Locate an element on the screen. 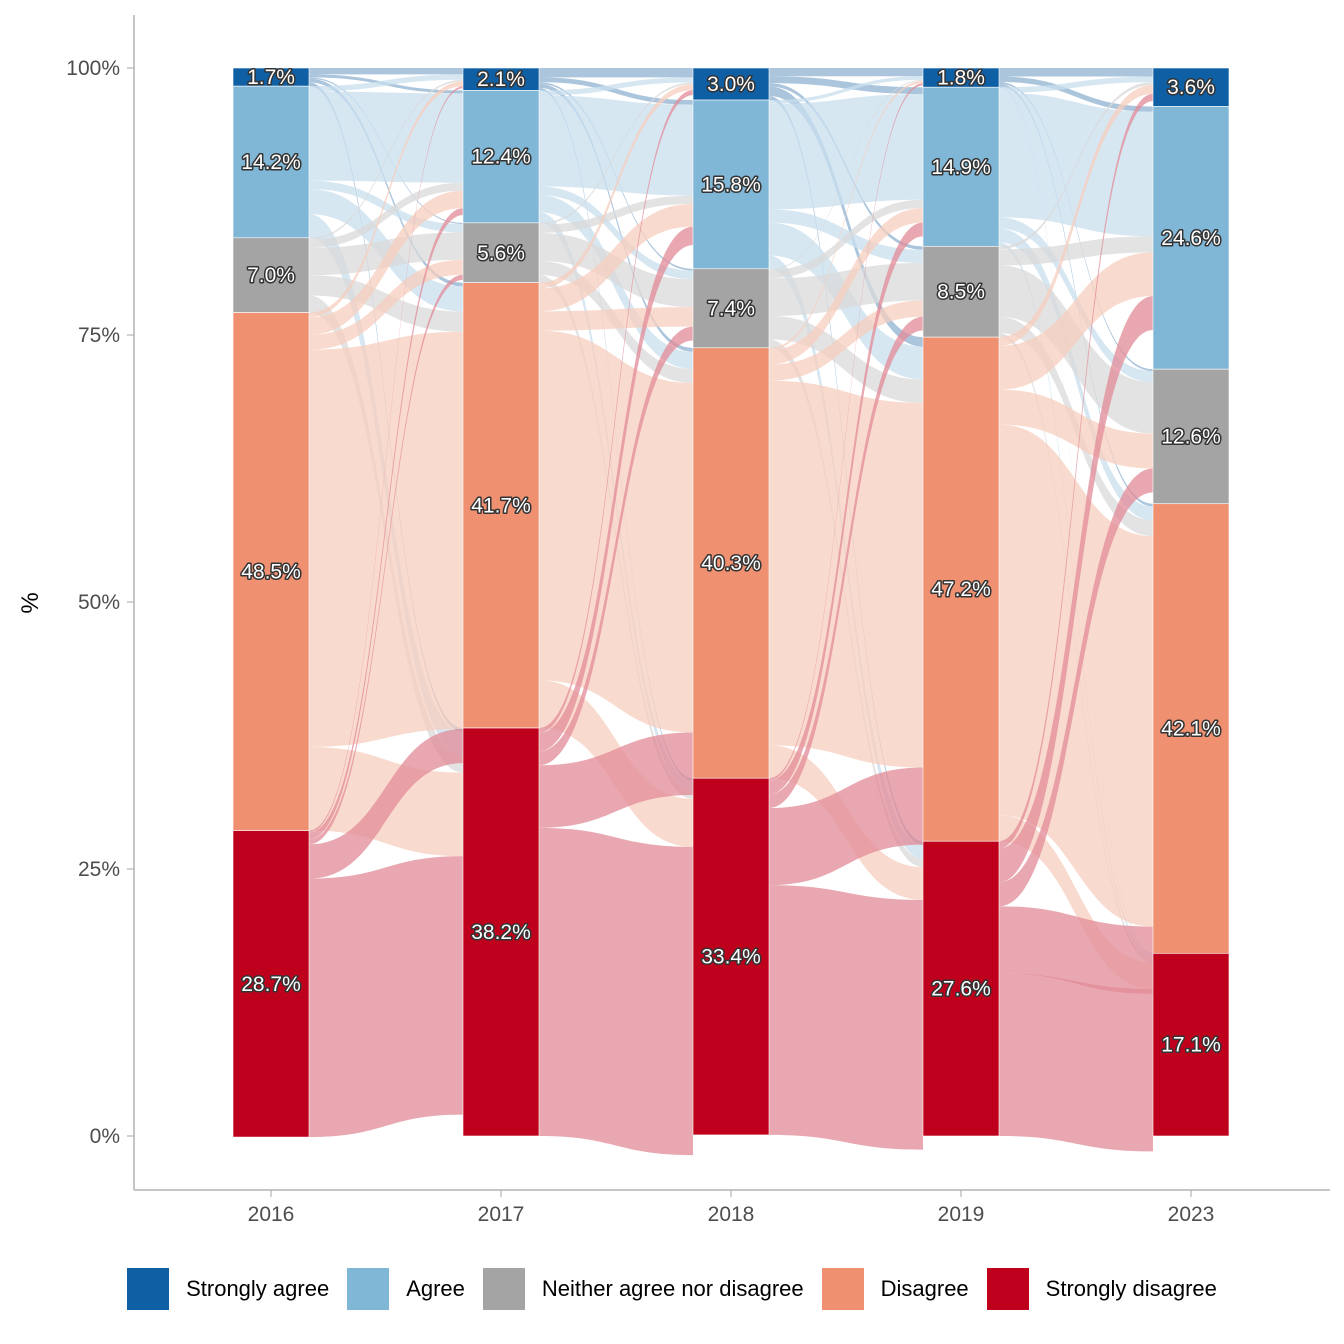  bar-value-label: 24.6% is located at coordinates (1191, 238).